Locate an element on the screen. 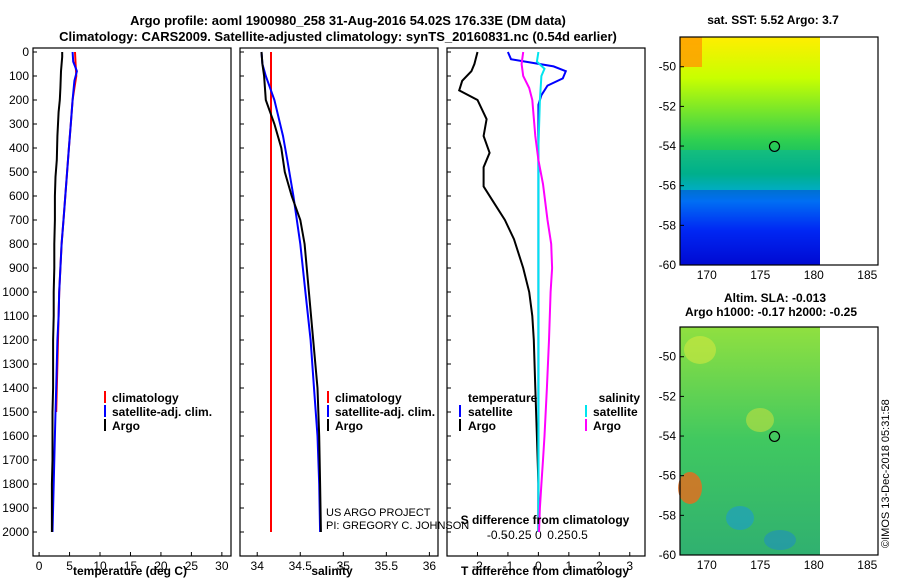  x-tick-label: 25 is located at coordinates (192, 566).